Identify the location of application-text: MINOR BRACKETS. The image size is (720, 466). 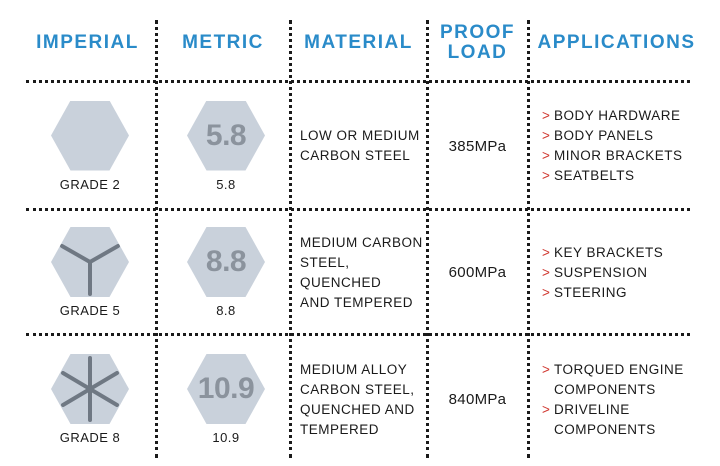
(618, 155).